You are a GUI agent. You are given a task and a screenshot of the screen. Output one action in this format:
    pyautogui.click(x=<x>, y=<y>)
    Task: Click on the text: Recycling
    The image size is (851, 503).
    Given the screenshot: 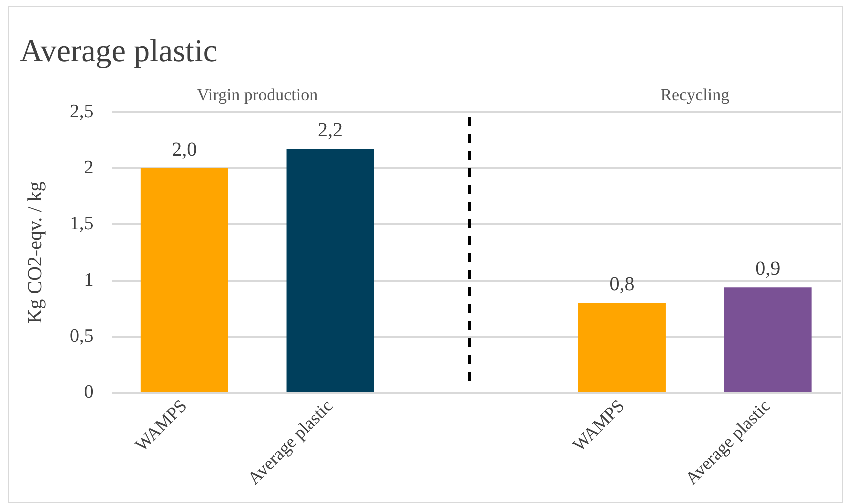 What is the action you would take?
    pyautogui.click(x=695, y=94)
    